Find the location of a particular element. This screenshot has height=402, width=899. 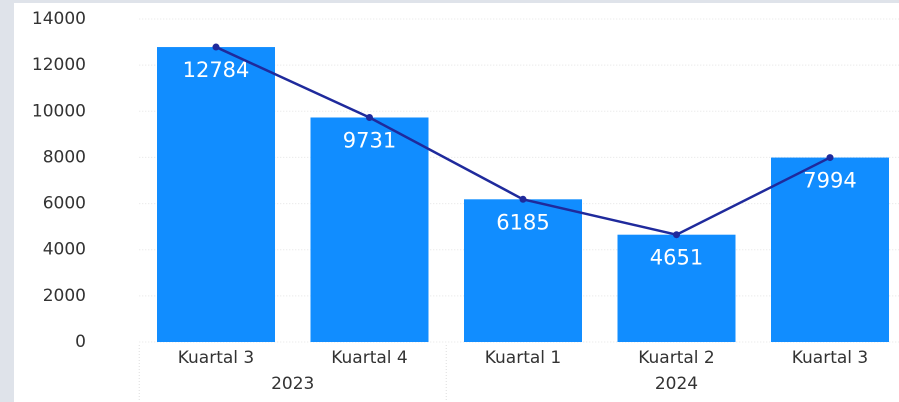

data-label: 4651 is located at coordinates (676, 258).